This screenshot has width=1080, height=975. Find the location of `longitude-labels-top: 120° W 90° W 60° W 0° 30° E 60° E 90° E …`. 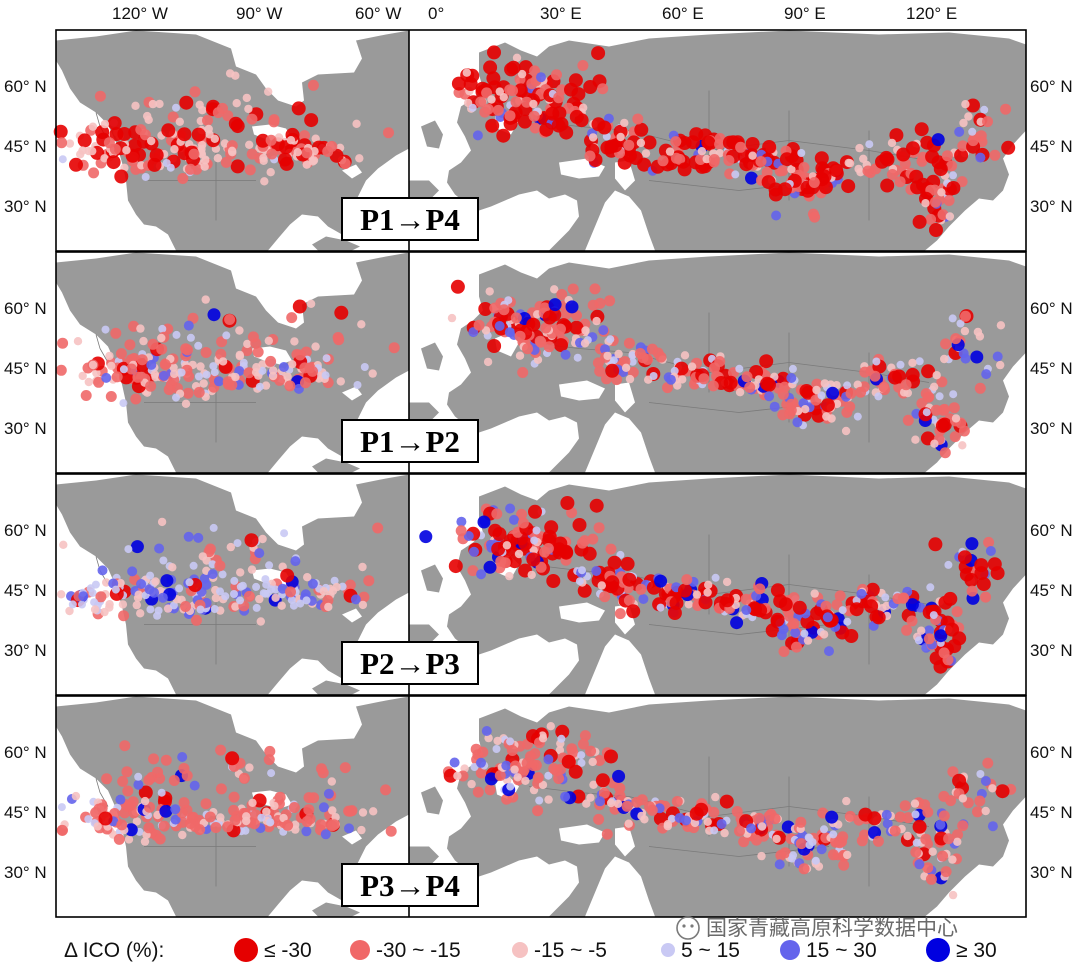

longitude-labels-top: 120° W 90° W 60° W 0° 30° E 60° E 90° E … is located at coordinates (534, 13).